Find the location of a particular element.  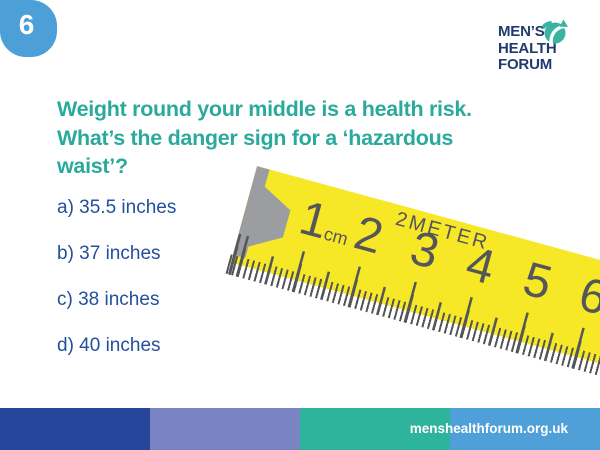

footer-bar: menshealthforum.org.uk is located at coordinates (300, 429).